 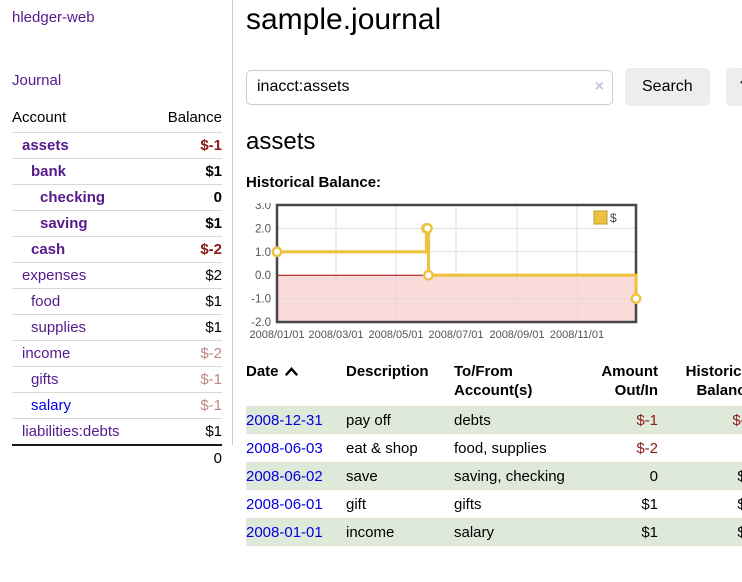 I want to click on account-row: salary $-1, so click(x=117, y=405).